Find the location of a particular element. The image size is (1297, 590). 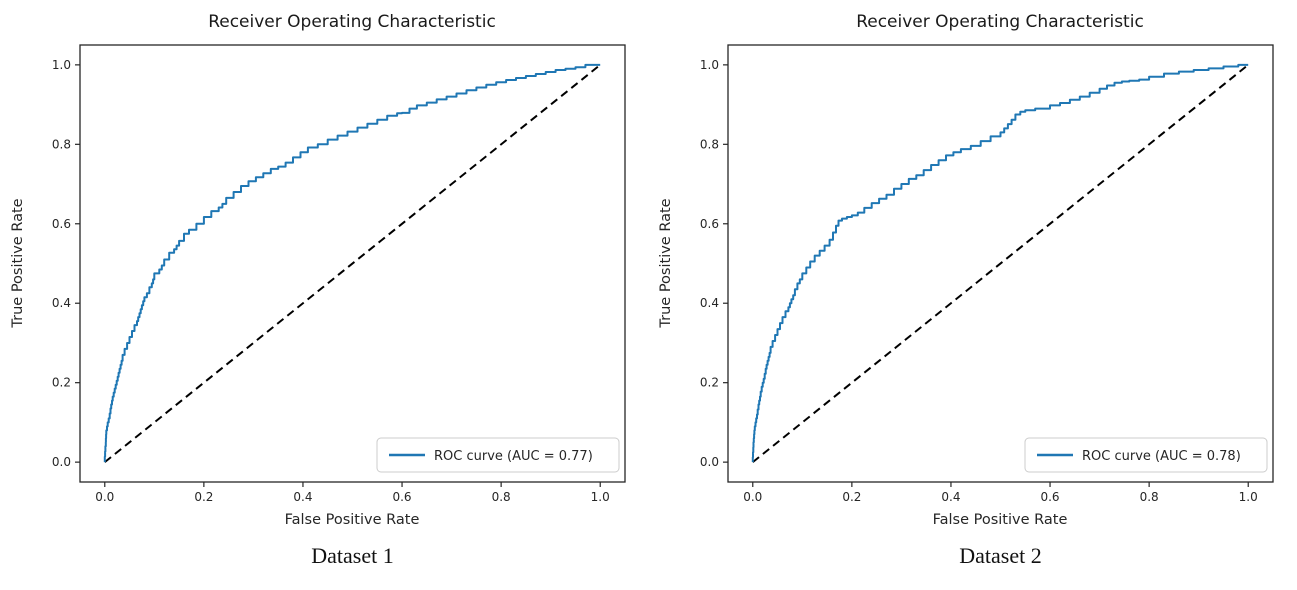

legend: ROC curve (AUC = 0.78) is located at coordinates (1146, 455).